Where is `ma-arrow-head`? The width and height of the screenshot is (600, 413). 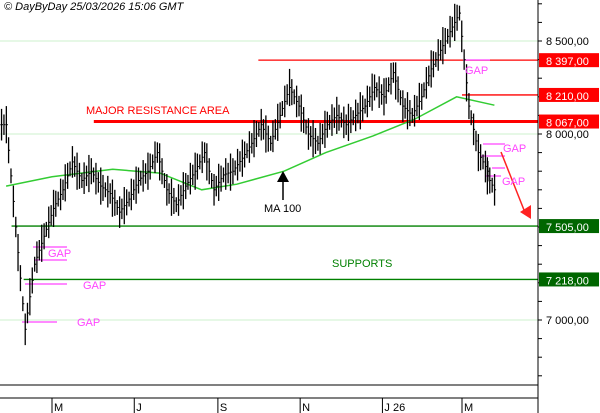
ma-arrow-head is located at coordinates (283, 176).